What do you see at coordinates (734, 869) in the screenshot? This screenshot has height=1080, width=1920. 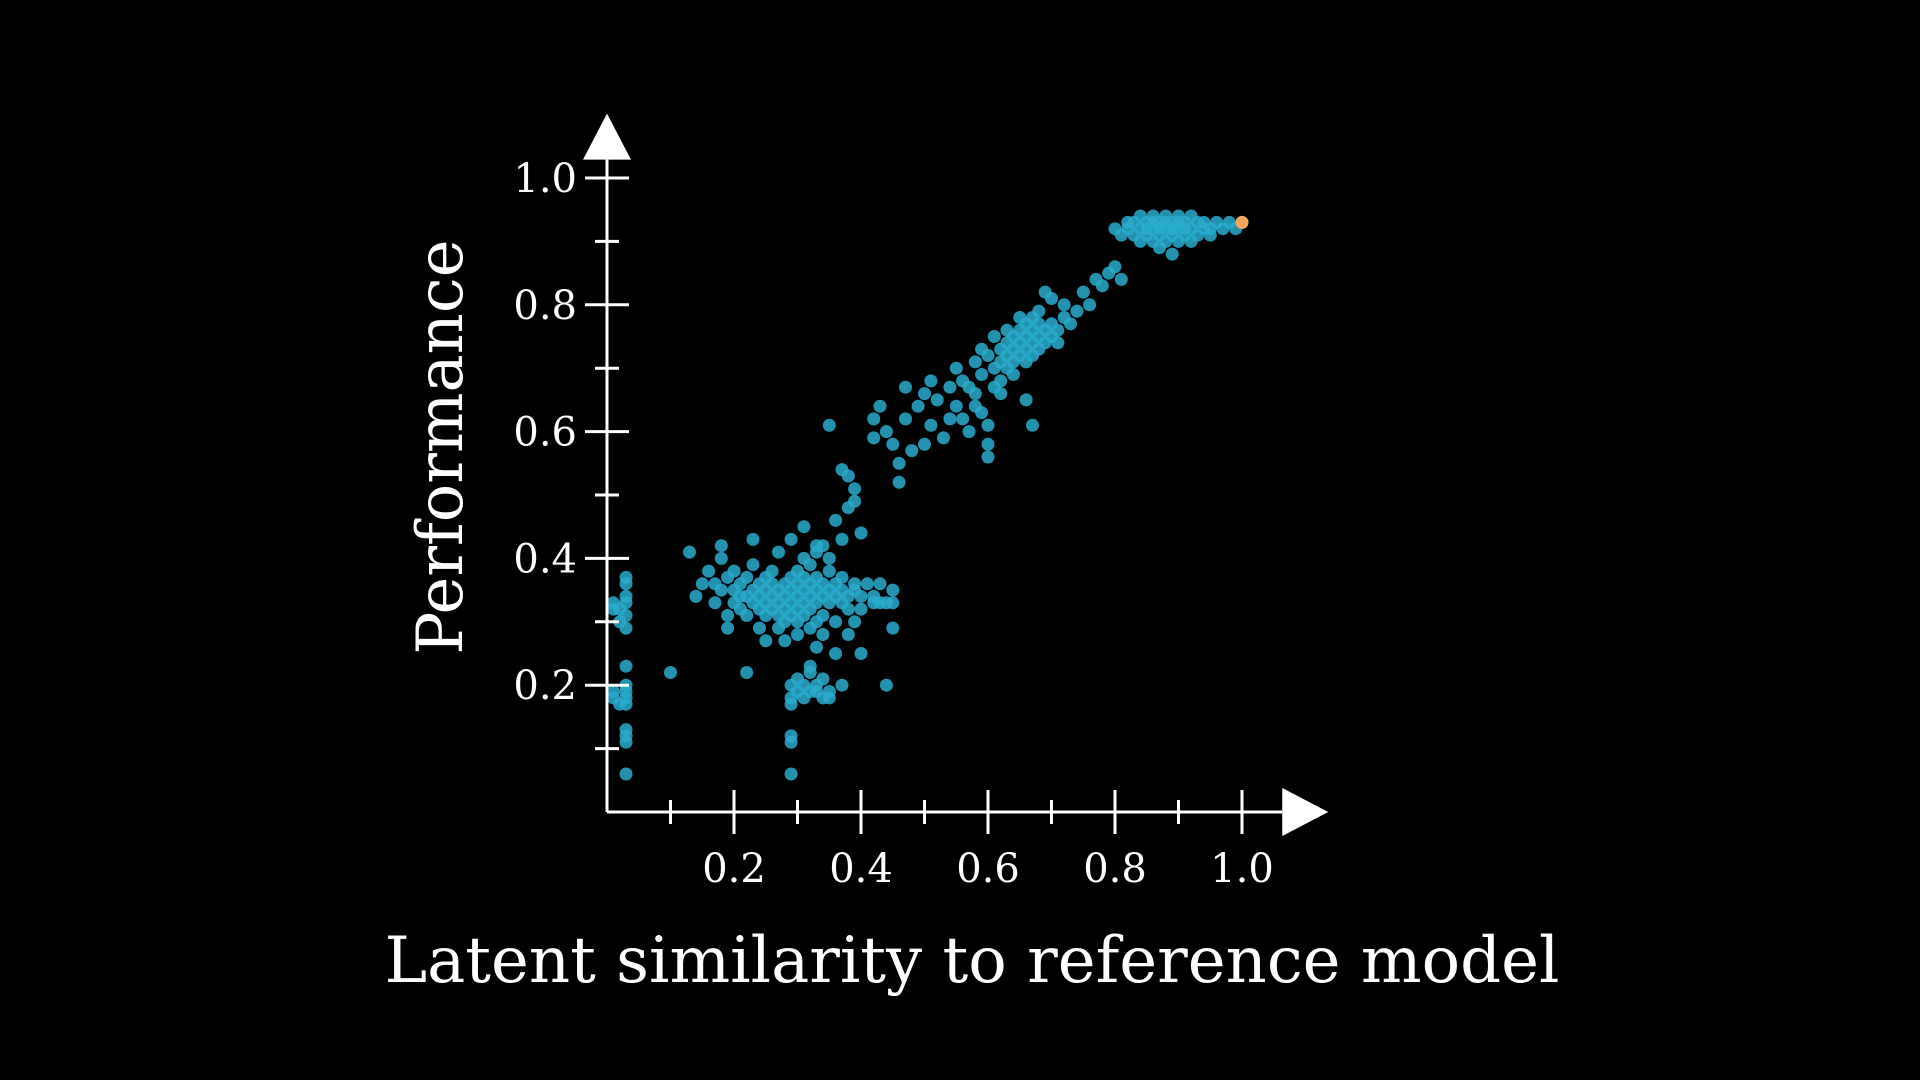 I see `x-tick-label: 0.2` at bounding box center [734, 869].